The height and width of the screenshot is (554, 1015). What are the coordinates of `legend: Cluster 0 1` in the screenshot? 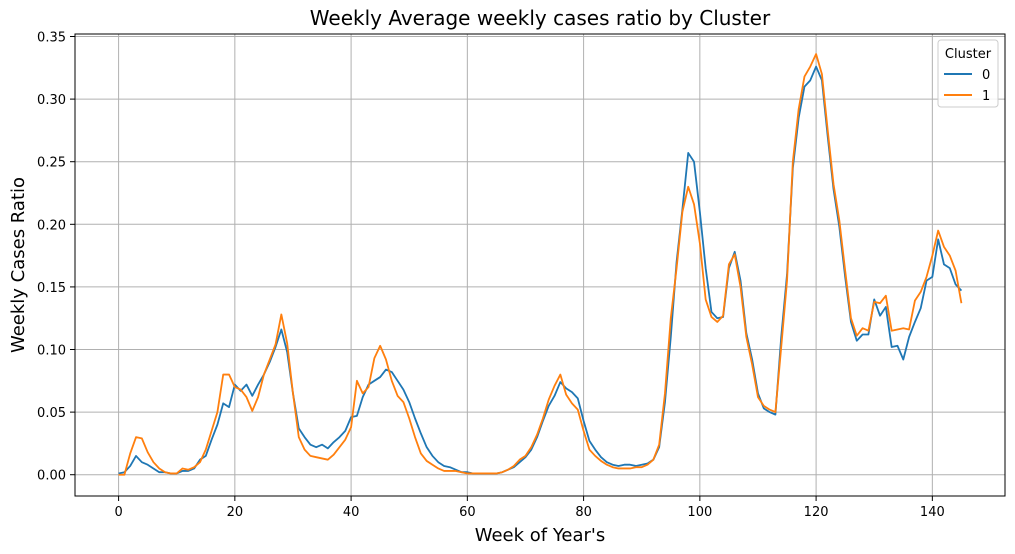 It's located at (968, 73).